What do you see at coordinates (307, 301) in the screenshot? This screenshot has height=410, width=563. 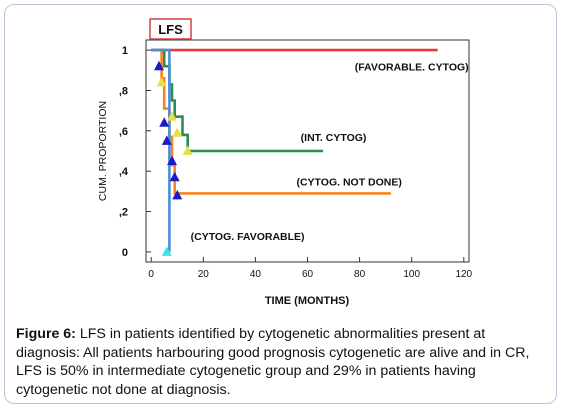 I see `x-axis-label: TIME (MONTHS)` at bounding box center [307, 301].